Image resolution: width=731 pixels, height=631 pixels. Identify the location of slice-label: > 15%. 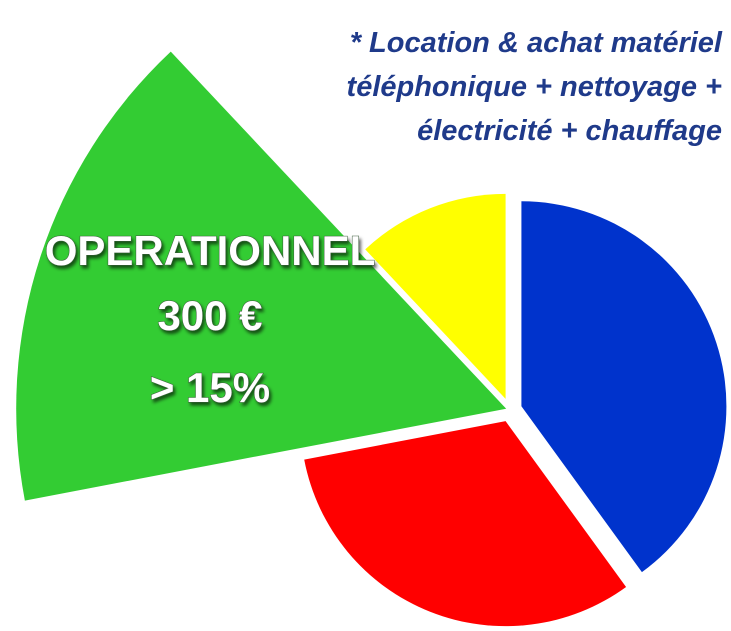
(210, 387).